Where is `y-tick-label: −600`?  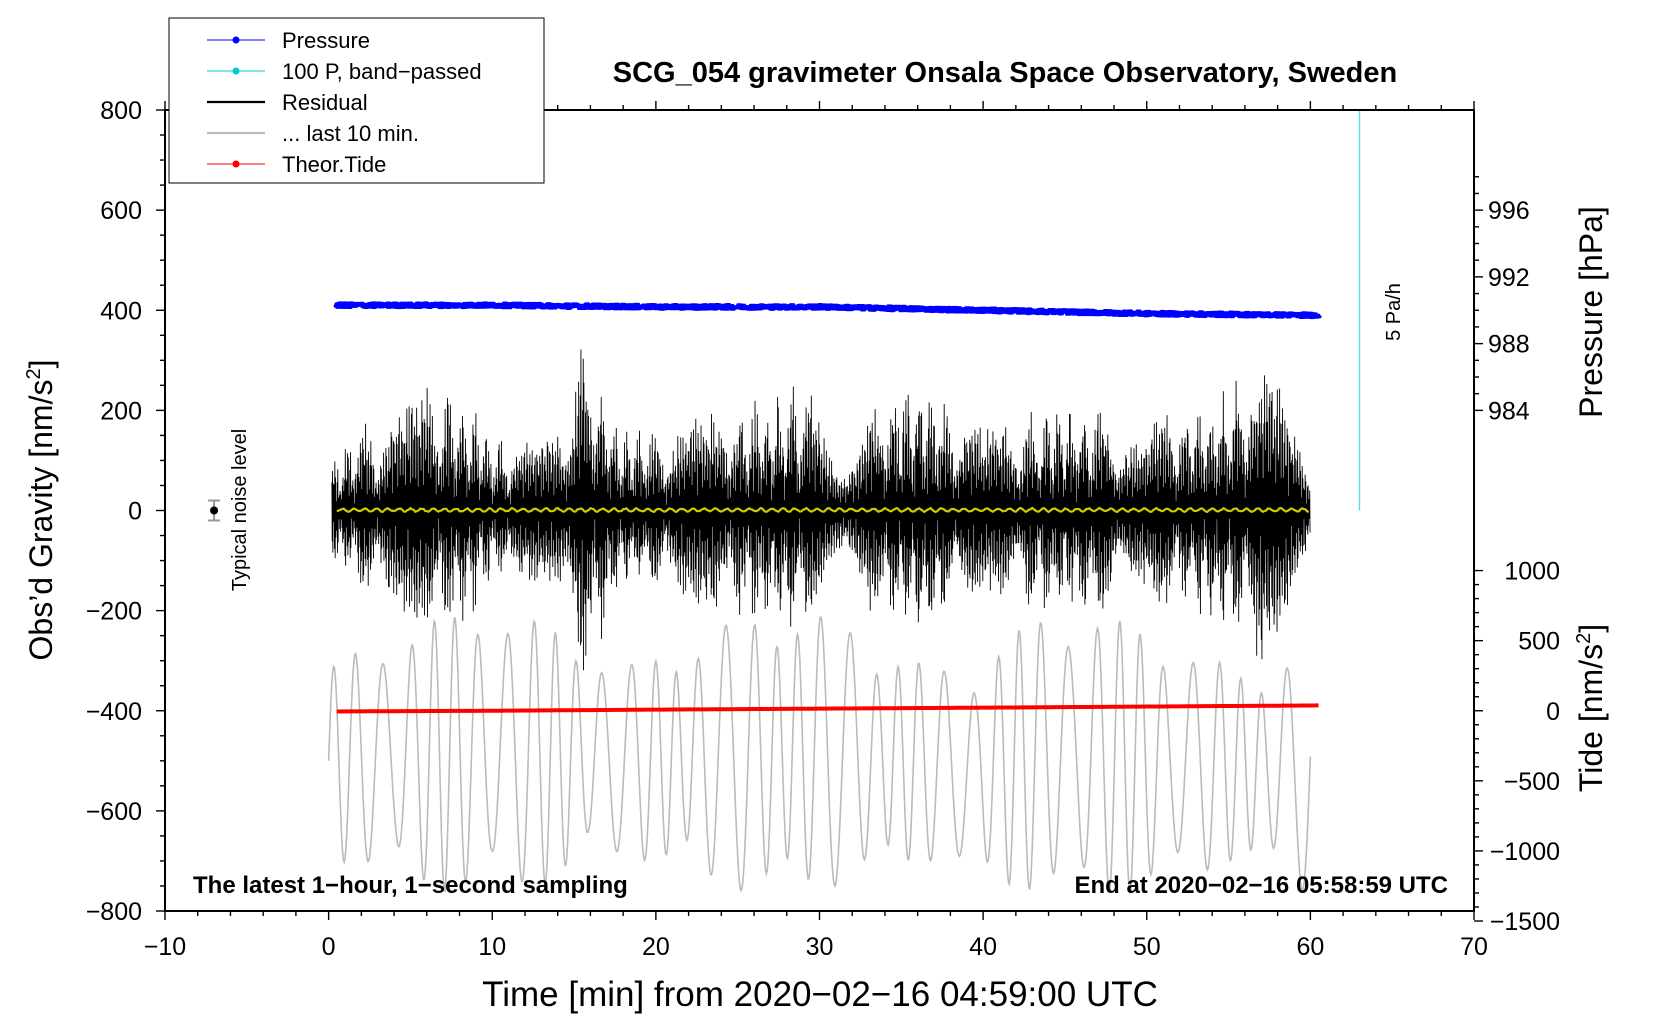 y-tick-label: −600 is located at coordinates (114, 812).